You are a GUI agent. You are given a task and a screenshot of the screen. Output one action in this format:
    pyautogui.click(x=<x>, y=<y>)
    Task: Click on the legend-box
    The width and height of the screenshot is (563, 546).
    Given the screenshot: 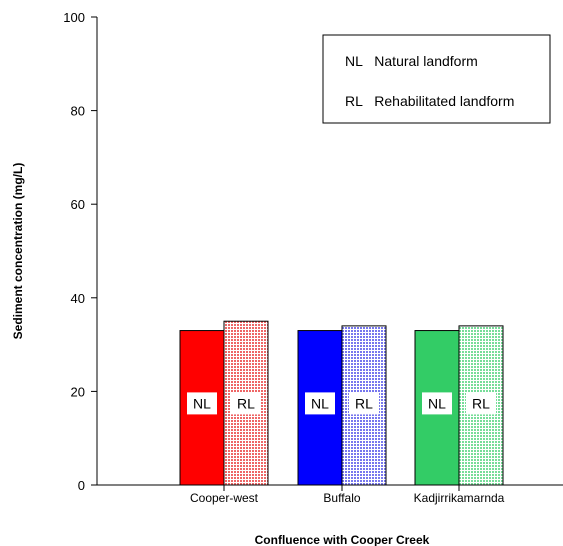 What is the action you would take?
    pyautogui.click(x=436, y=79)
    